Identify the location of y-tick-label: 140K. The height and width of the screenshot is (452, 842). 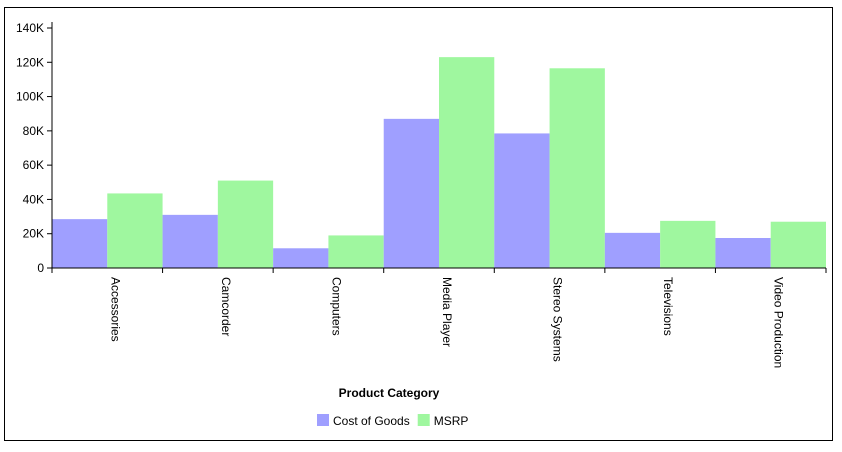
(30, 28).